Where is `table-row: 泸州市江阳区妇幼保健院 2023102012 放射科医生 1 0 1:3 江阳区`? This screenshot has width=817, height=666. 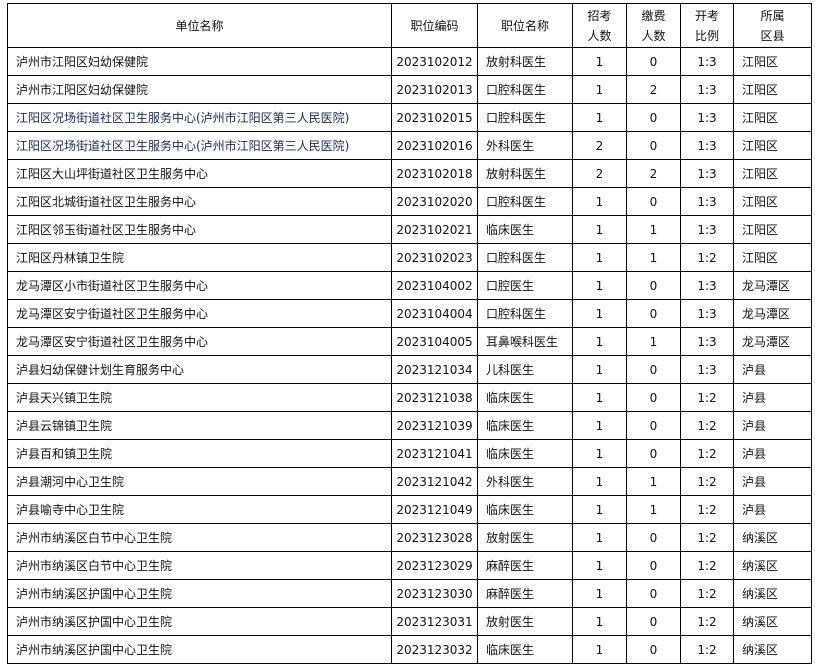 table-row: 泸州市江阳区妇幼保健院 2023102012 放射科医生 1 0 1:3 江阳区 is located at coordinates (409, 61).